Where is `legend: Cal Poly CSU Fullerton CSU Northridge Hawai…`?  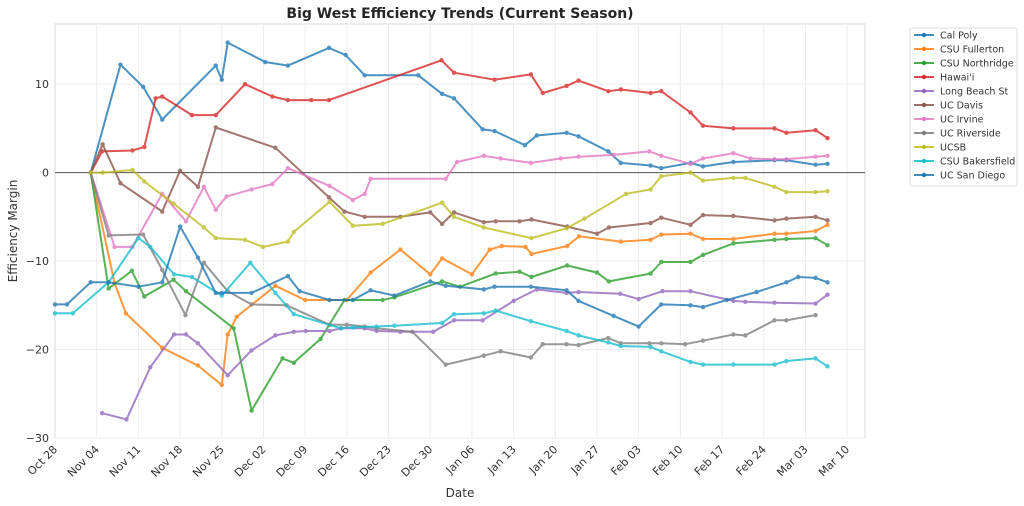
legend: Cal Poly CSU Fullerton CSU Northridge Hawai… is located at coordinates (963, 107).